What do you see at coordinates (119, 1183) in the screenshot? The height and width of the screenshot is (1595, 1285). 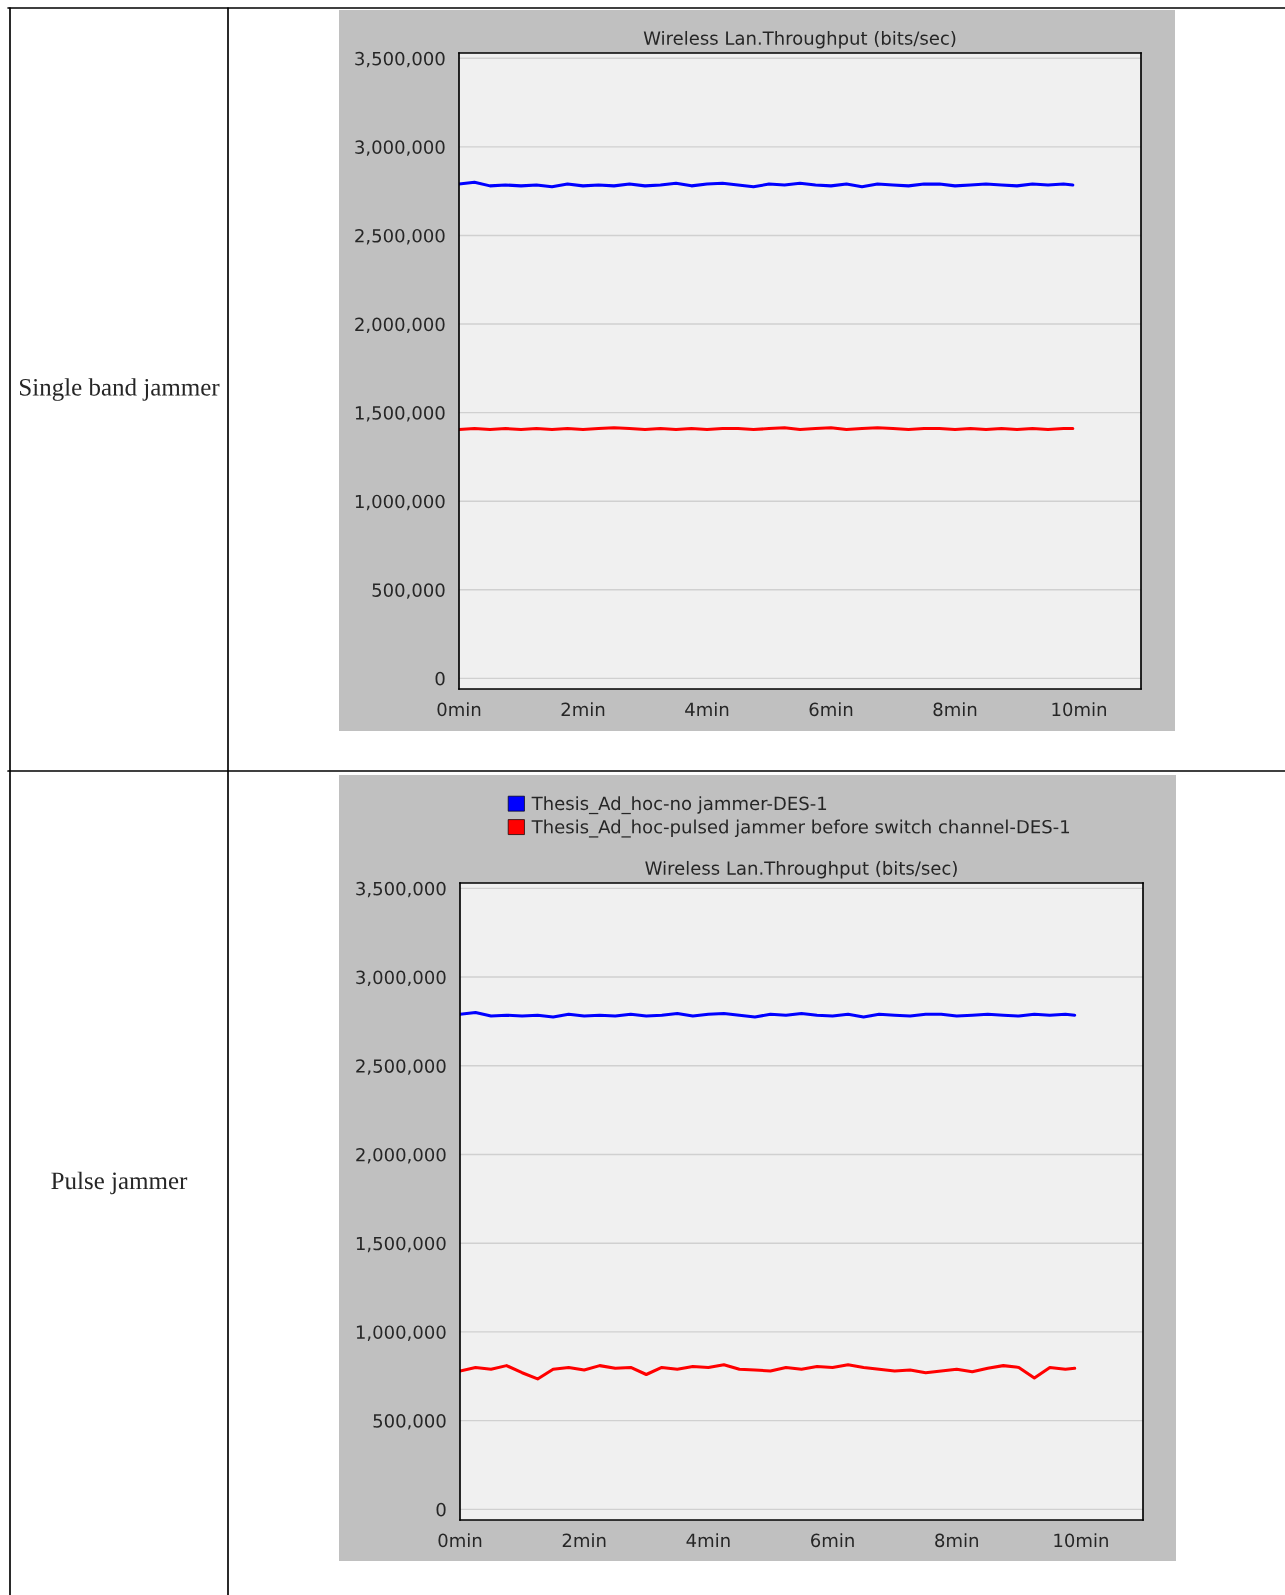 I see `text: Pulse jammer` at bounding box center [119, 1183].